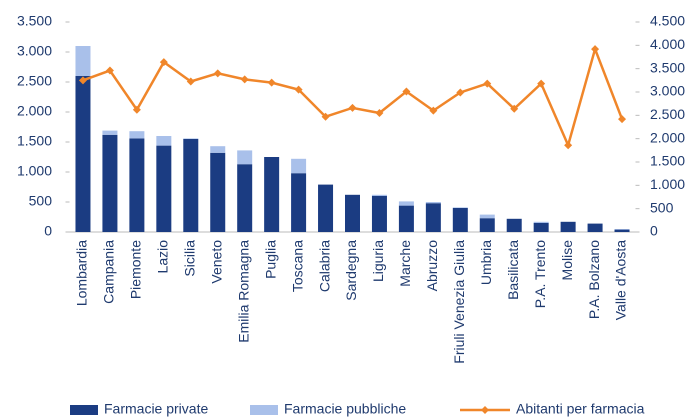  Describe the element at coordinates (345, 409) in the screenshot. I see `legend-label: Farmacie pubbliche` at that location.